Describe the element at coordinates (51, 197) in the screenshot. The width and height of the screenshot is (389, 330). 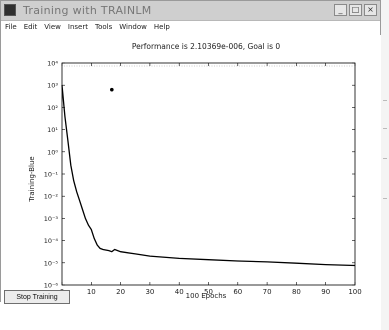
I see `y-tick-label: 10⁻²` at that location.